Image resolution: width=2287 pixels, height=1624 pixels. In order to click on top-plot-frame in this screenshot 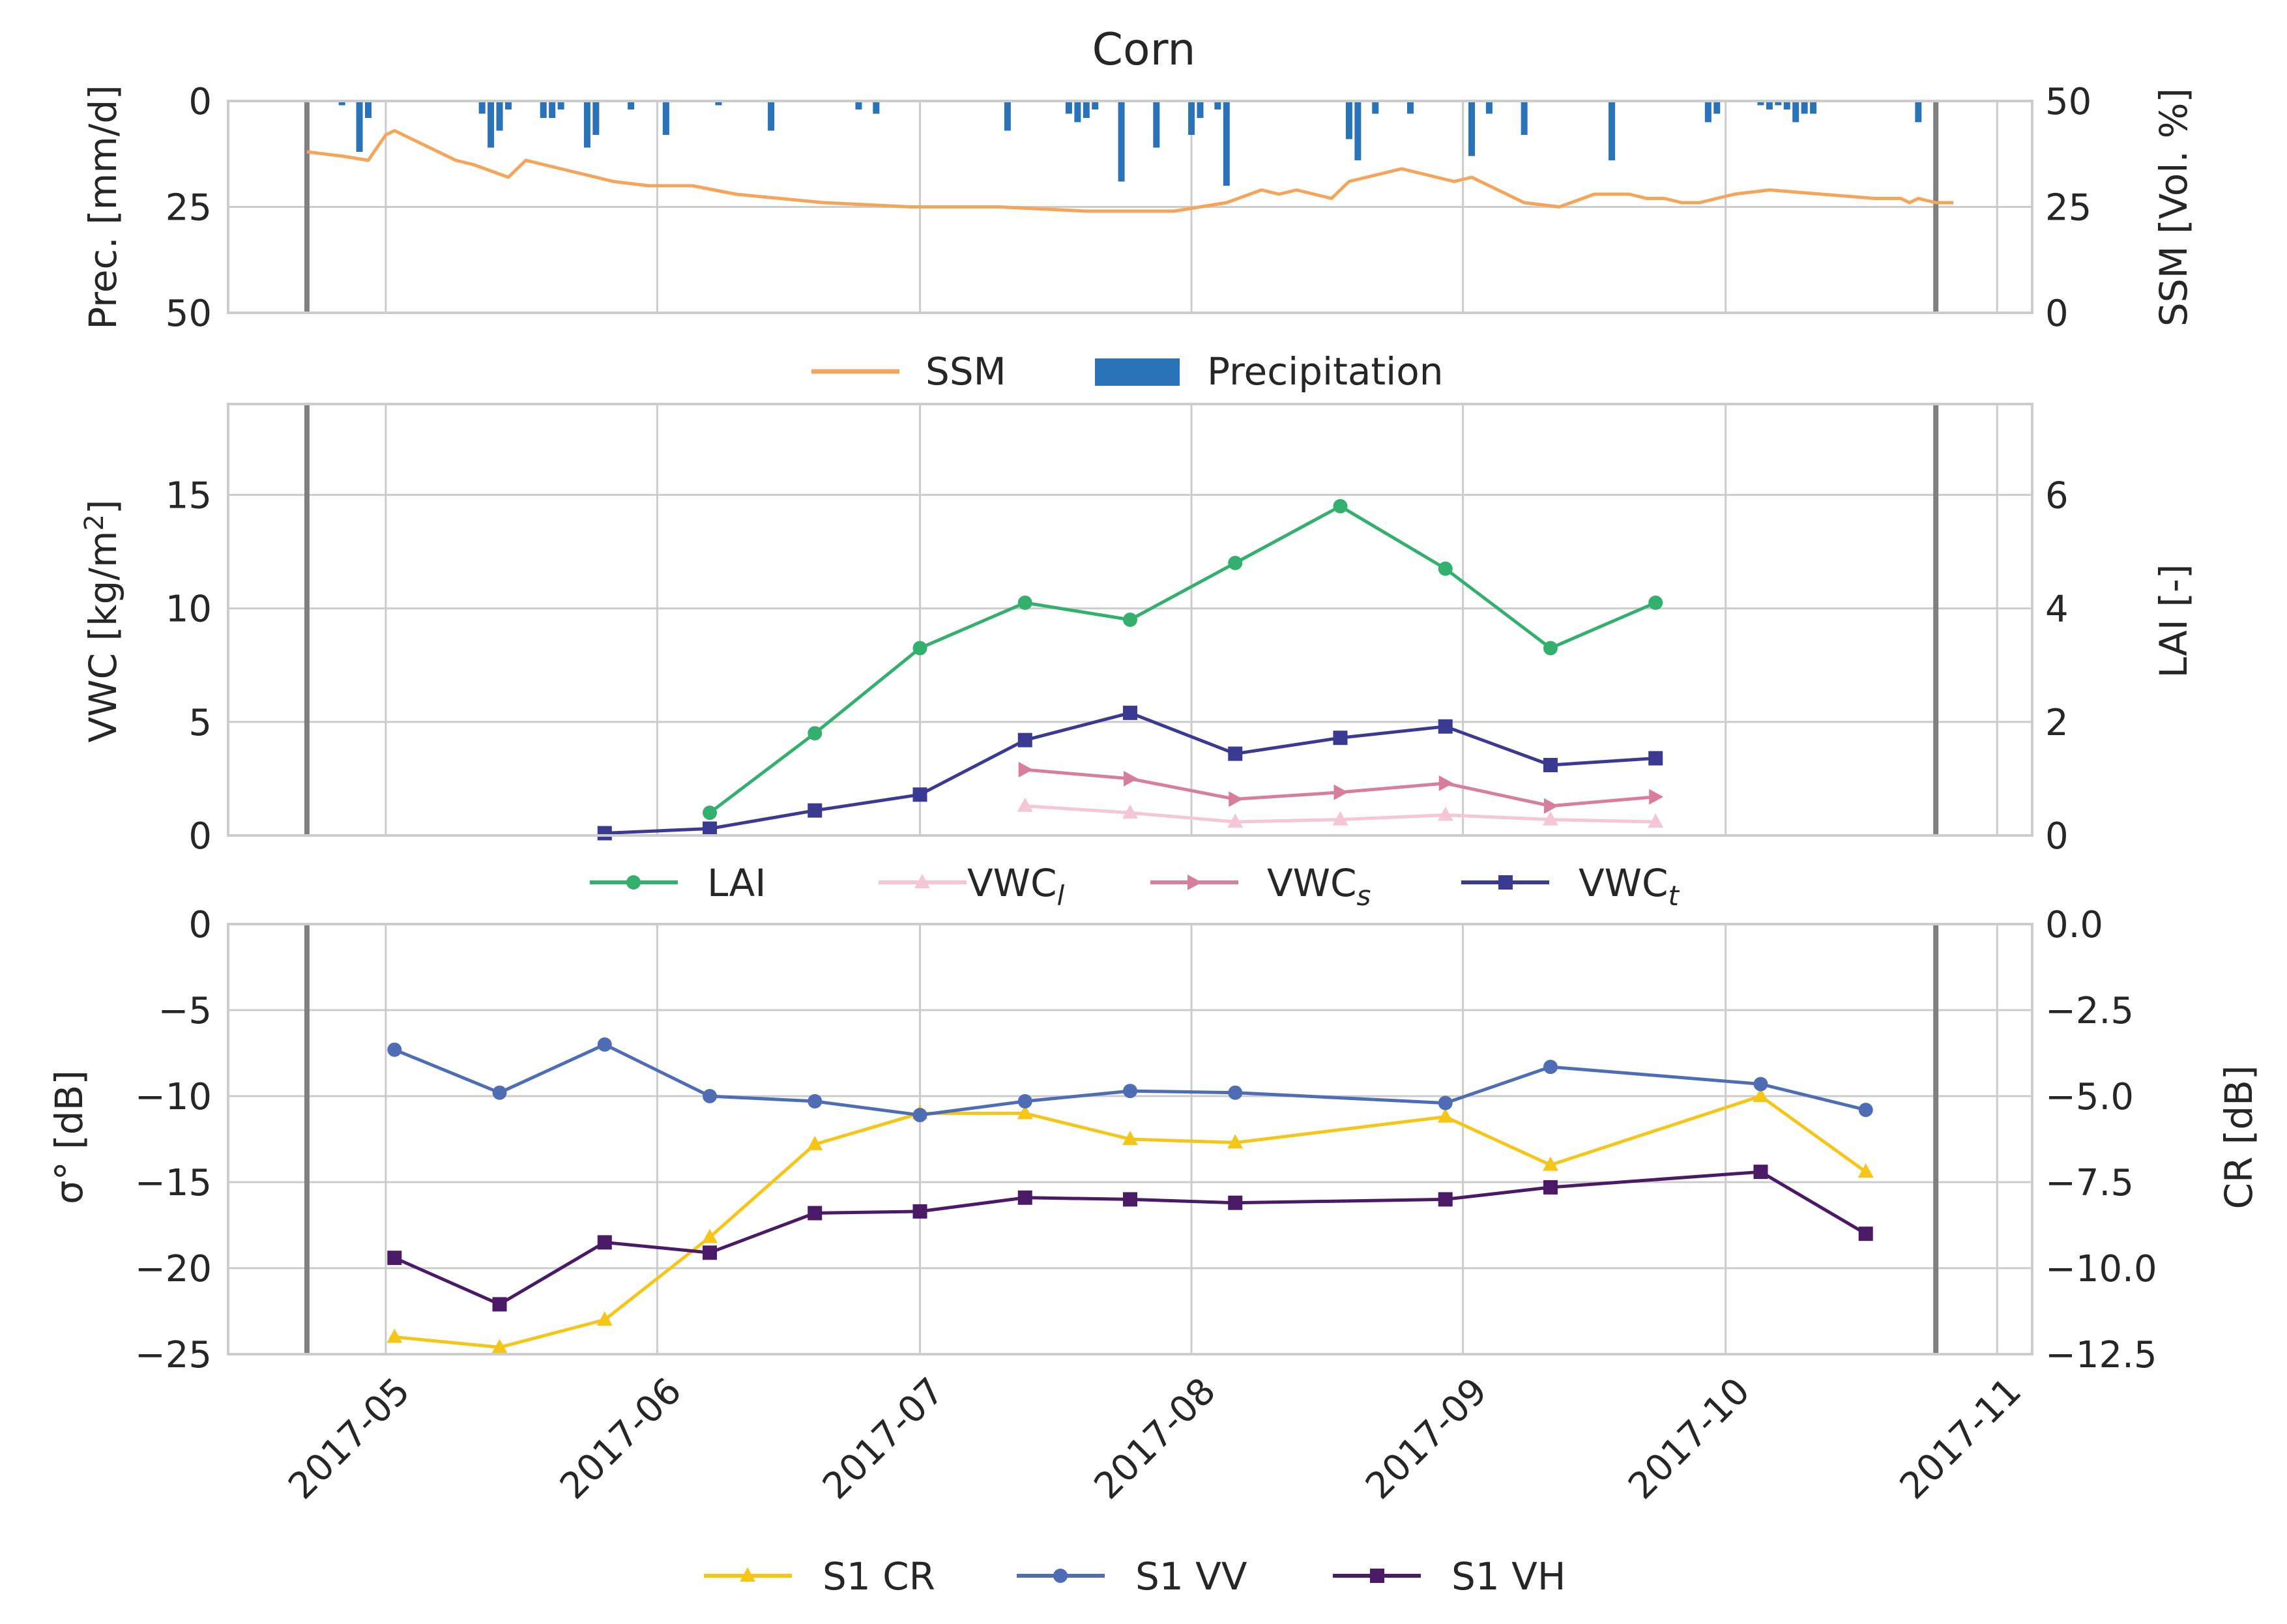, I will do `click(1130, 207)`.